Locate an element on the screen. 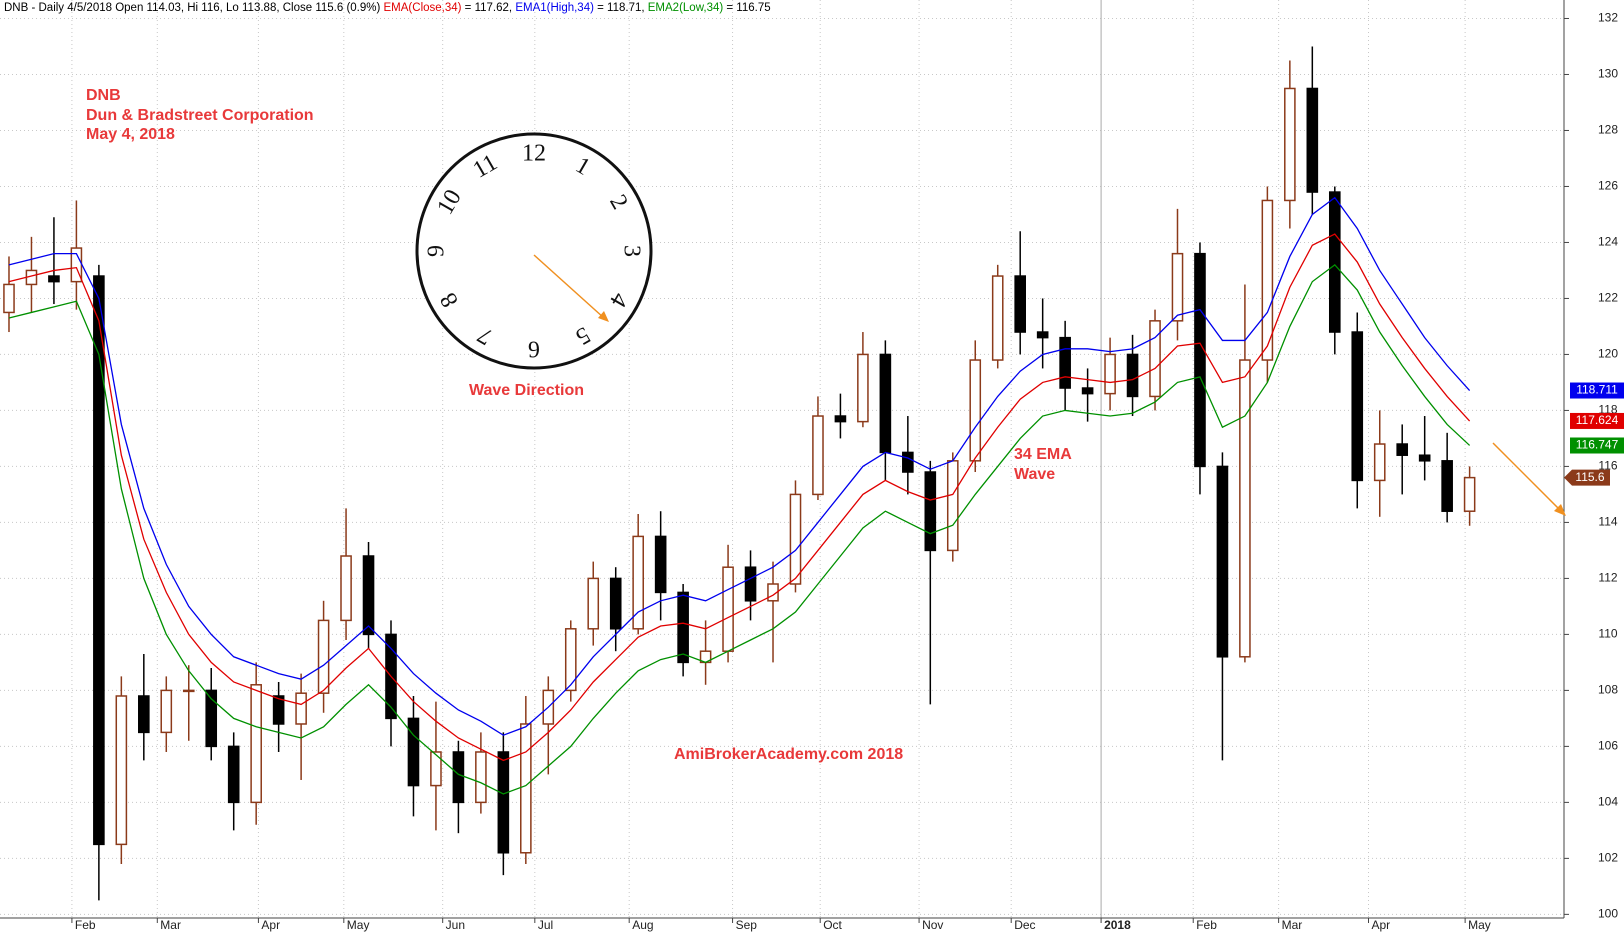 The image size is (1624, 934). clock-number: 9 is located at coordinates (437, 251).